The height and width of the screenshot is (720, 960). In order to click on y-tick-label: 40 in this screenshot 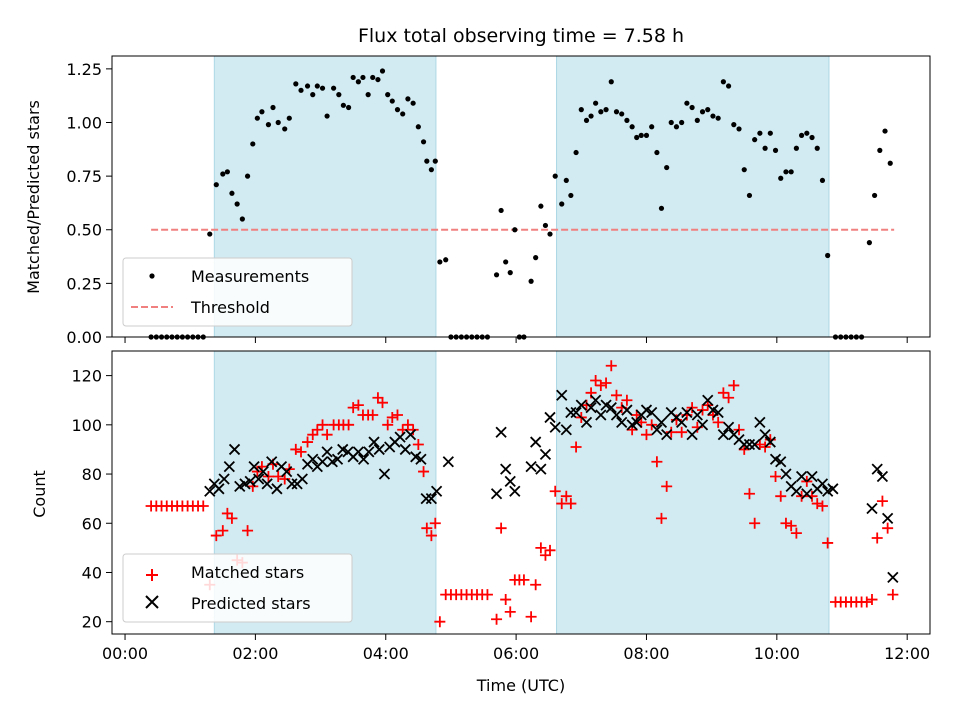, I will do `click(92, 572)`.